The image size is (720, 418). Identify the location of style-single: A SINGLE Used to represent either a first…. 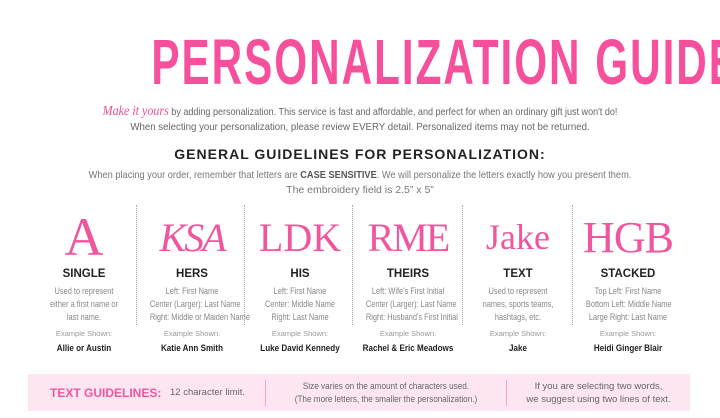
(84, 280).